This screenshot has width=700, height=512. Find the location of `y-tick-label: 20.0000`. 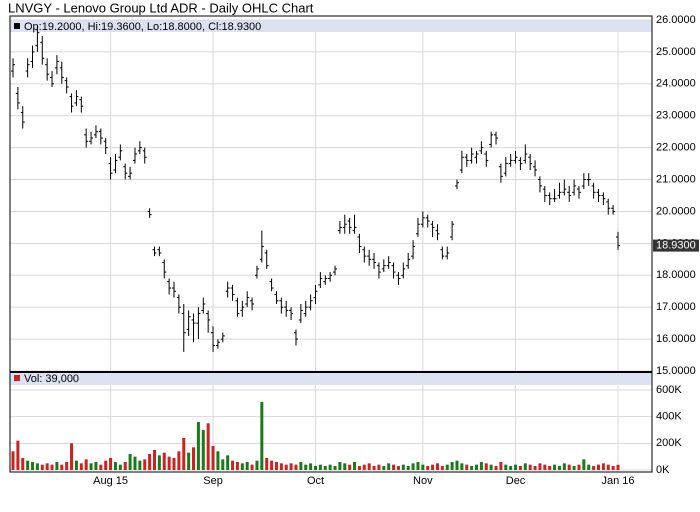

y-tick-label: 20.0000 is located at coordinates (676, 211).